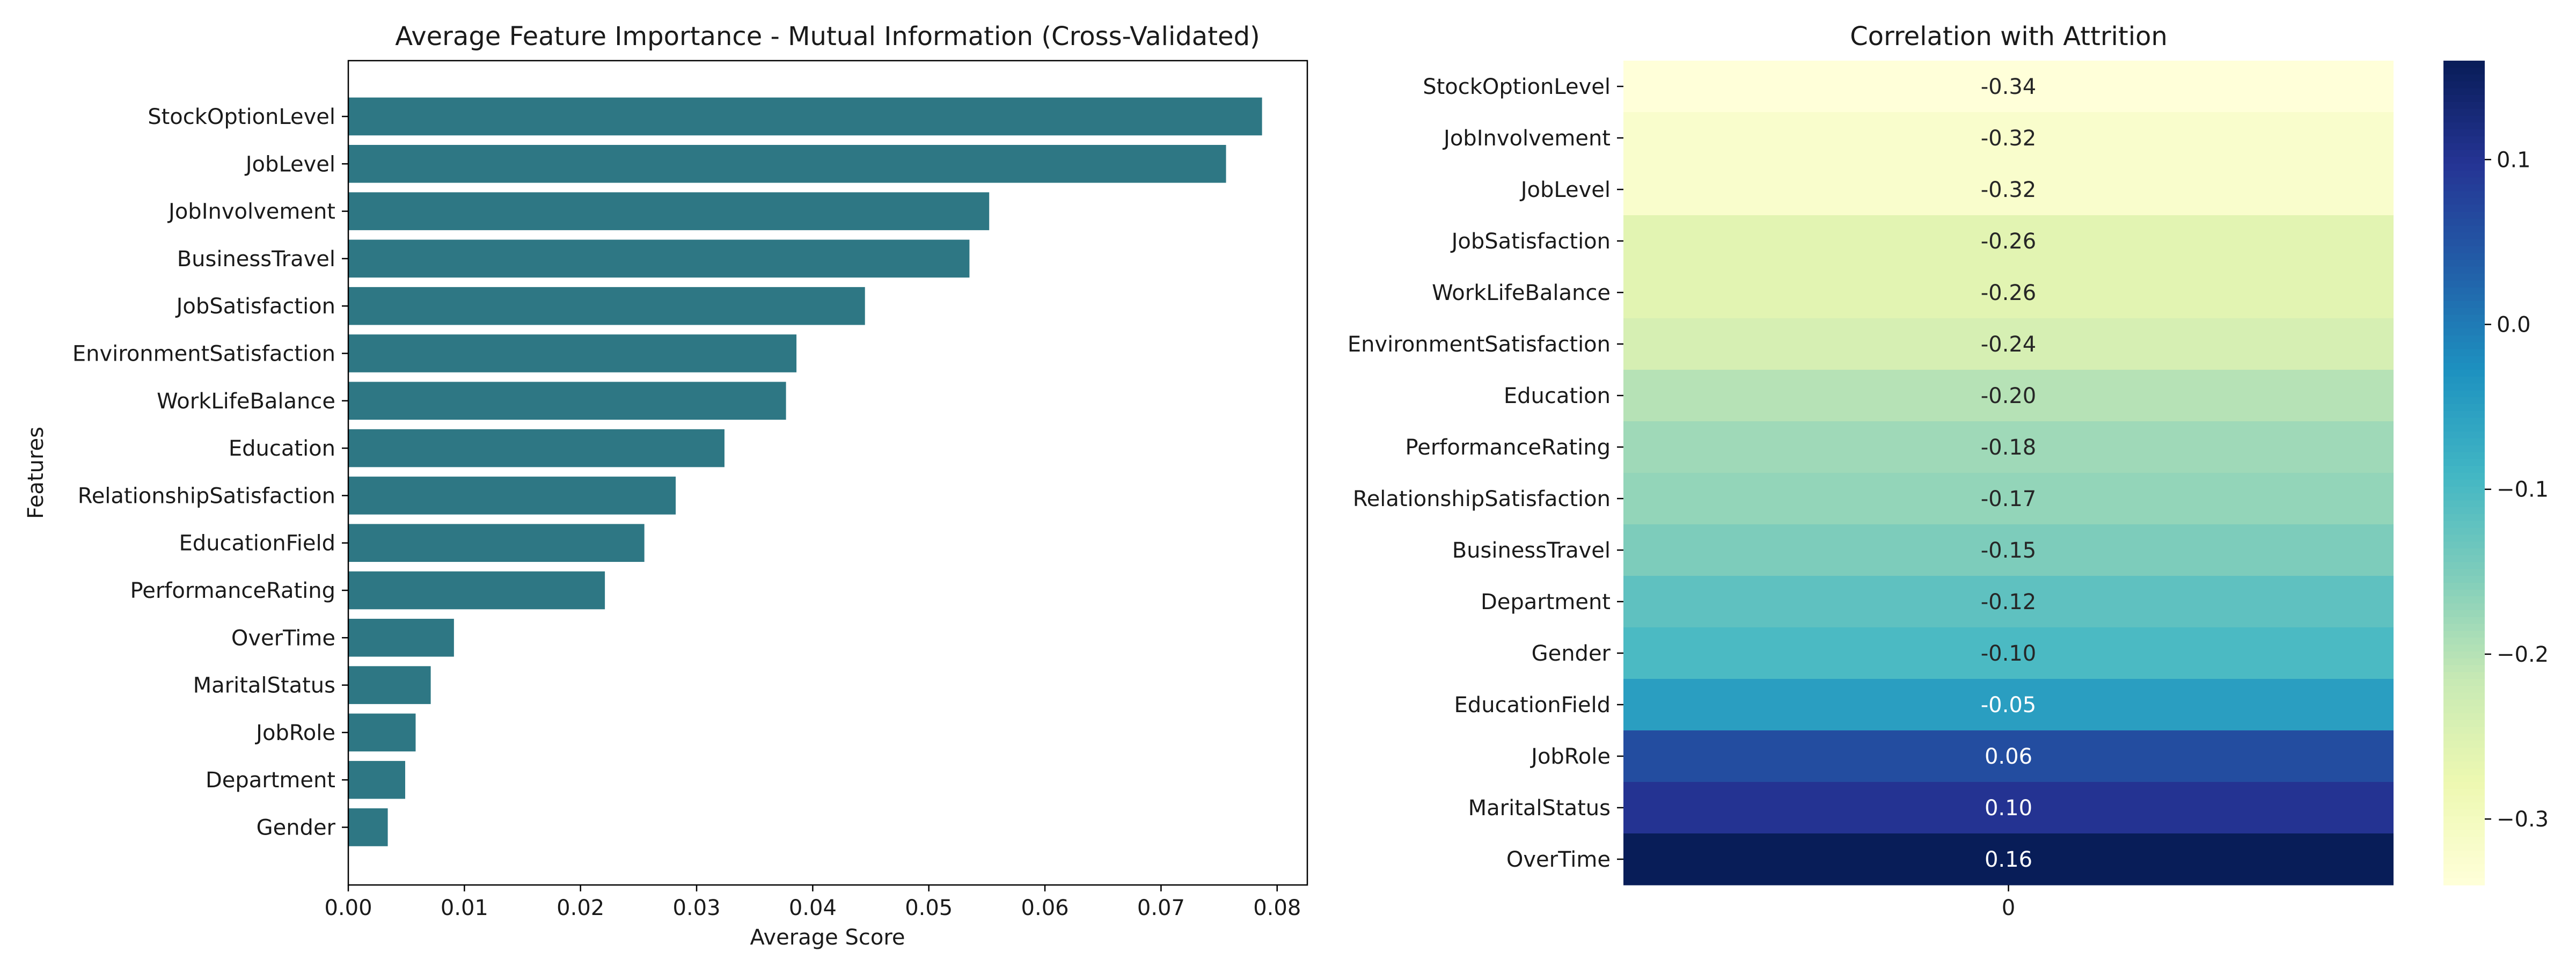 The image size is (2576, 966). Describe the element at coordinates (2514, 160) in the screenshot. I see `colorbar-tick-label: 0.1` at that location.